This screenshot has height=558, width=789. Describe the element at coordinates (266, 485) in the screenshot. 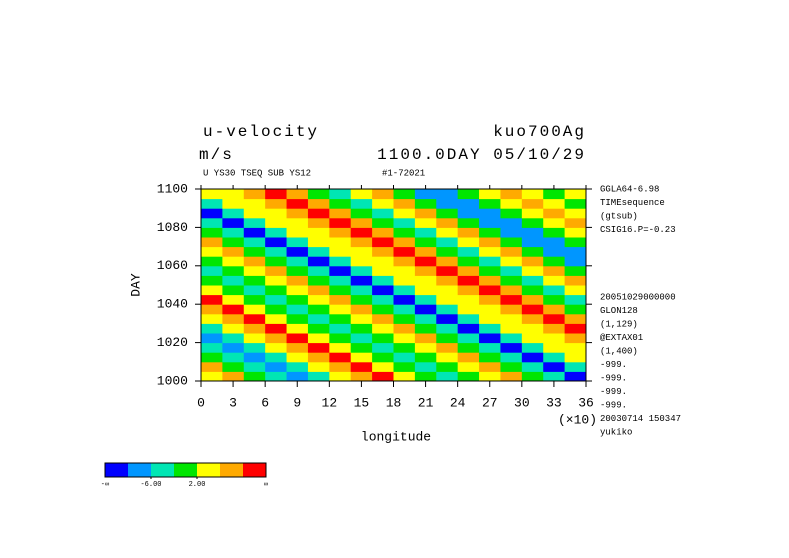

I see `colorbar-end-label: ∞` at that location.